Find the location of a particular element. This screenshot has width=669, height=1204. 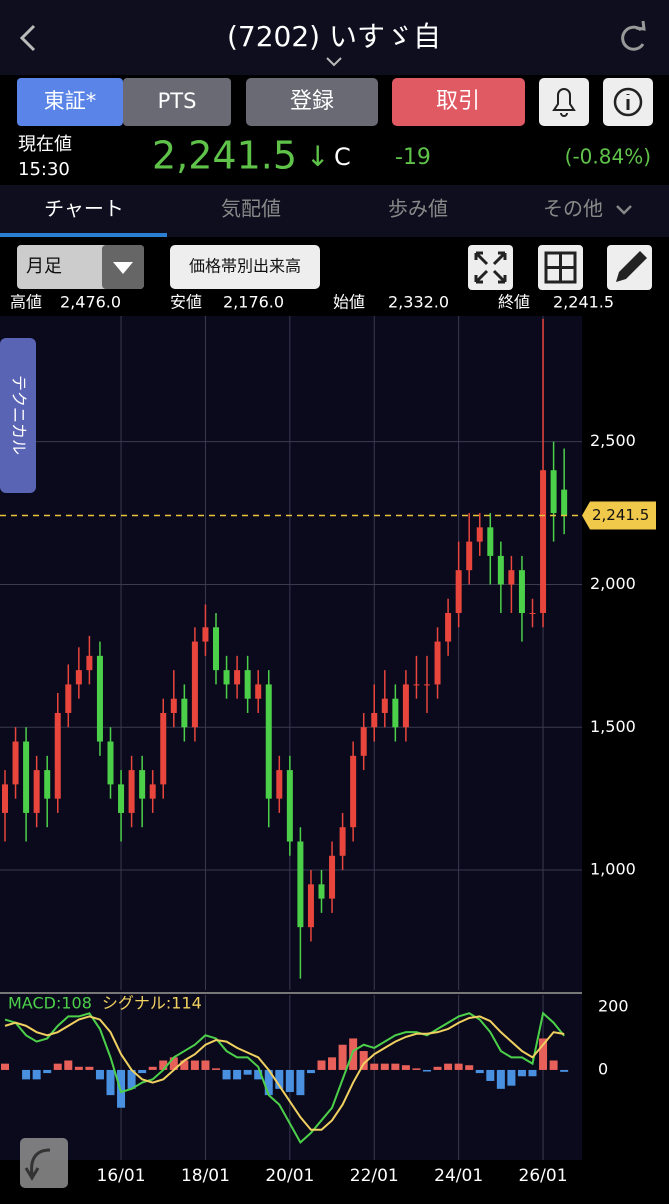

volume-profile-button is located at coordinates (245, 267).